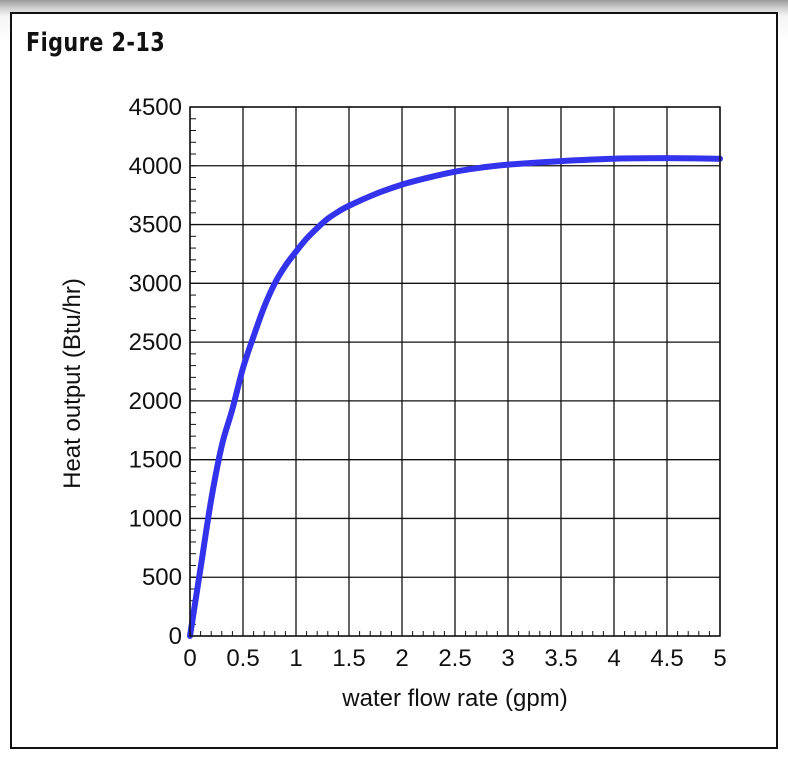  What do you see at coordinates (155, 107) in the screenshot?
I see `y-tick-label: 4500` at bounding box center [155, 107].